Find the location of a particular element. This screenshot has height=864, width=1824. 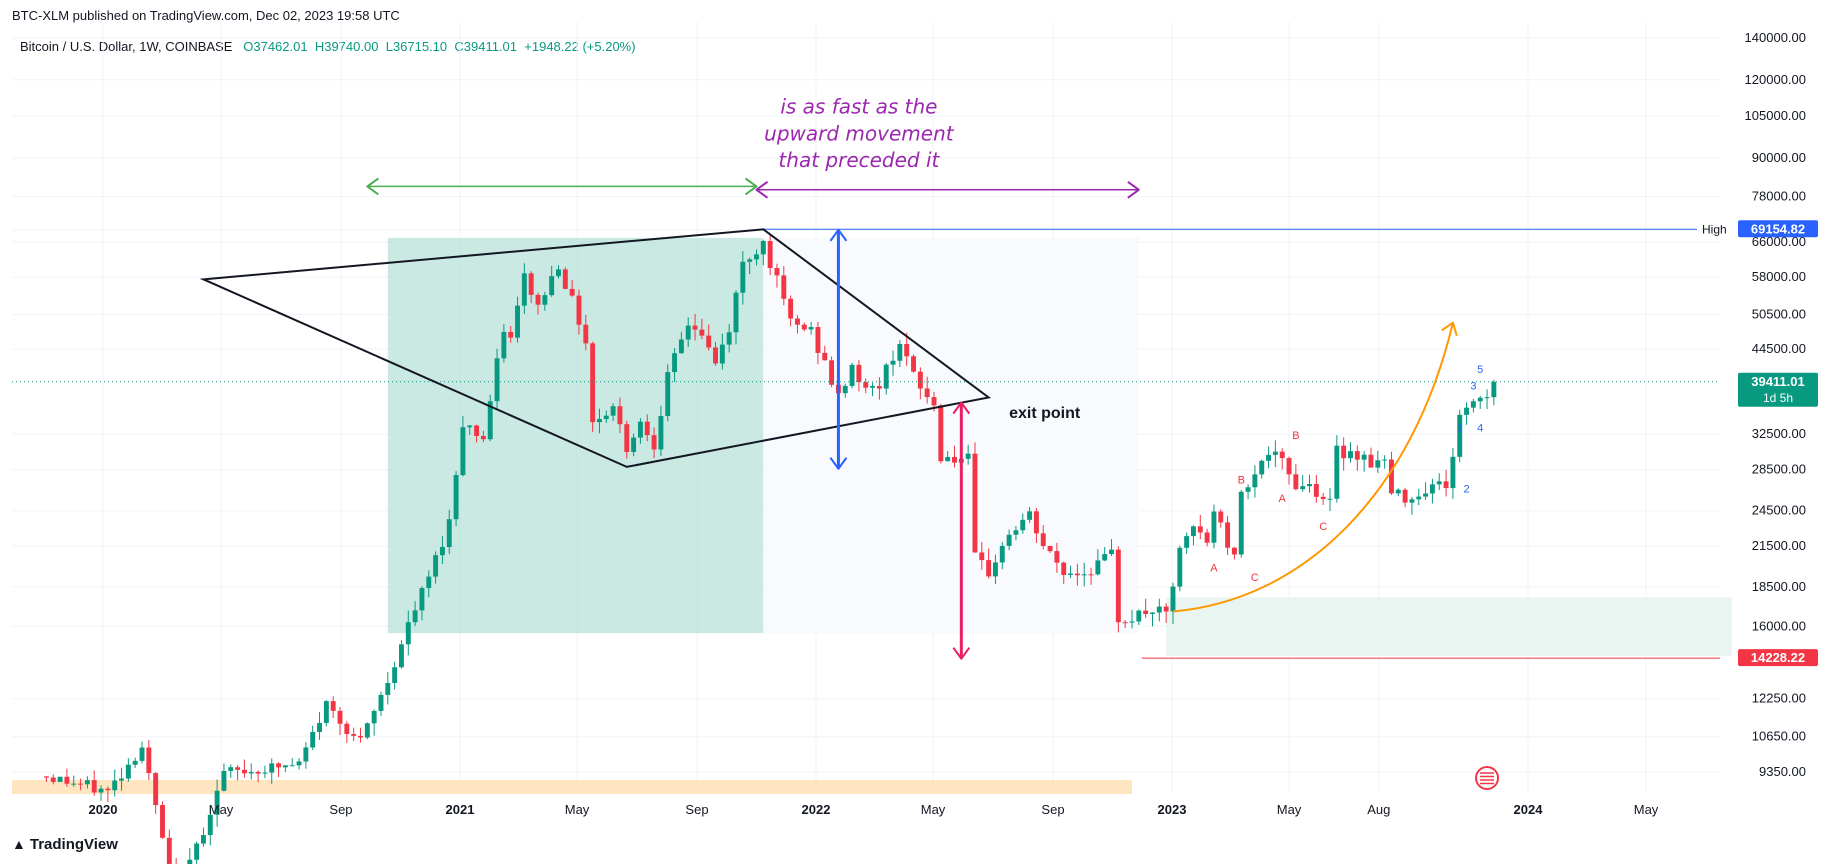

projected-path-head is located at coordinates (1449, 329).